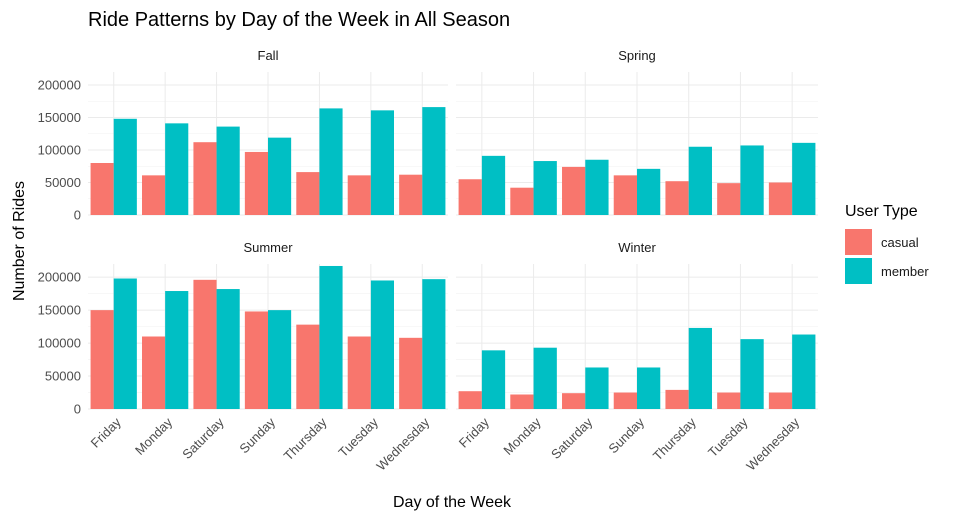  I want to click on facet-label: Summer, so click(268, 247).